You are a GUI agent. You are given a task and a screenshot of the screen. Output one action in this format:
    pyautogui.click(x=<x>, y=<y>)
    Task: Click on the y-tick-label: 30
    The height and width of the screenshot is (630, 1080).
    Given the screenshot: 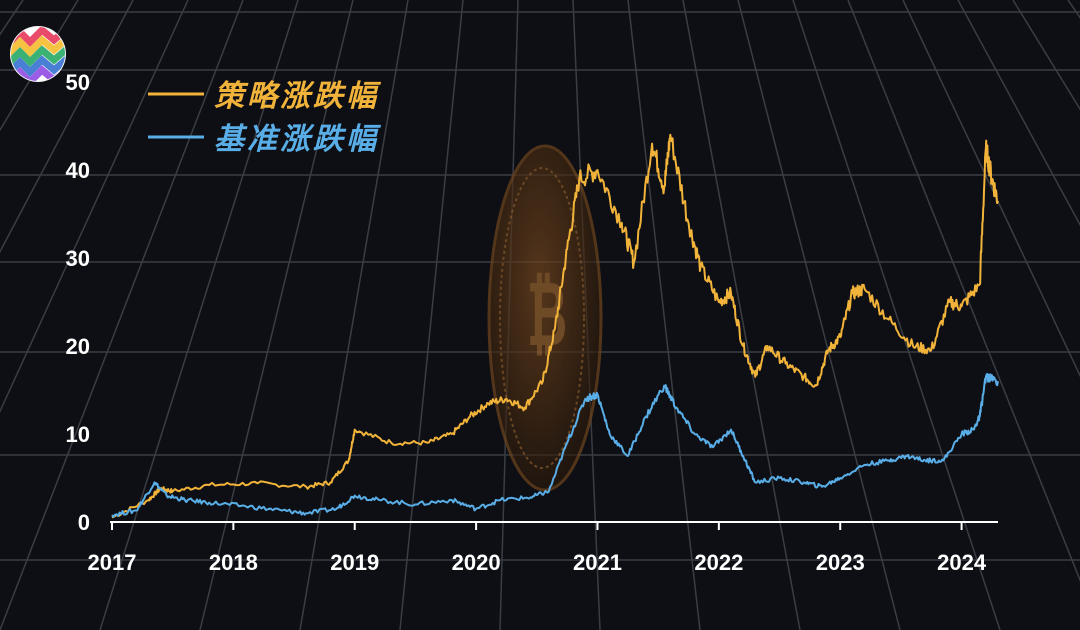 What is the action you would take?
    pyautogui.click(x=78, y=258)
    